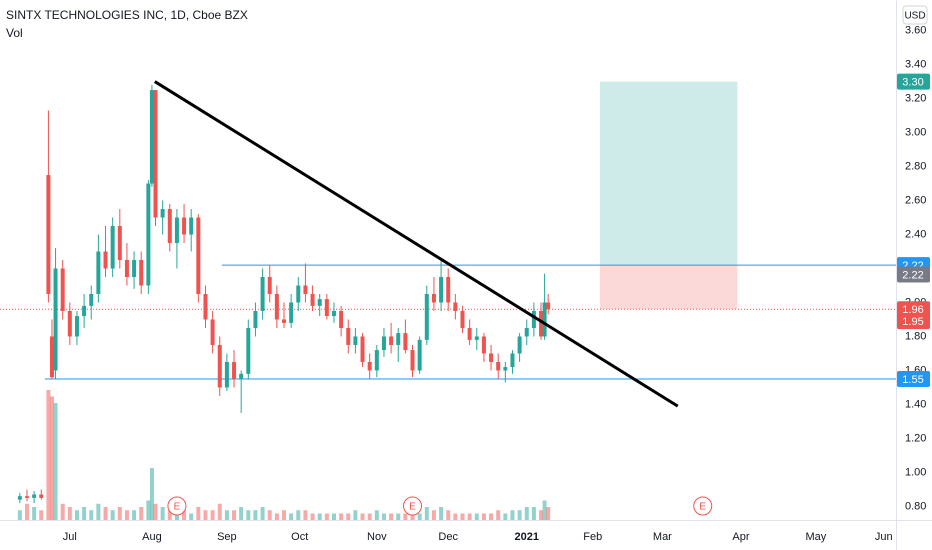 The width and height of the screenshot is (932, 550). Describe the element at coordinates (299, 537) in the screenshot. I see `x-tick-label: Oct` at that location.